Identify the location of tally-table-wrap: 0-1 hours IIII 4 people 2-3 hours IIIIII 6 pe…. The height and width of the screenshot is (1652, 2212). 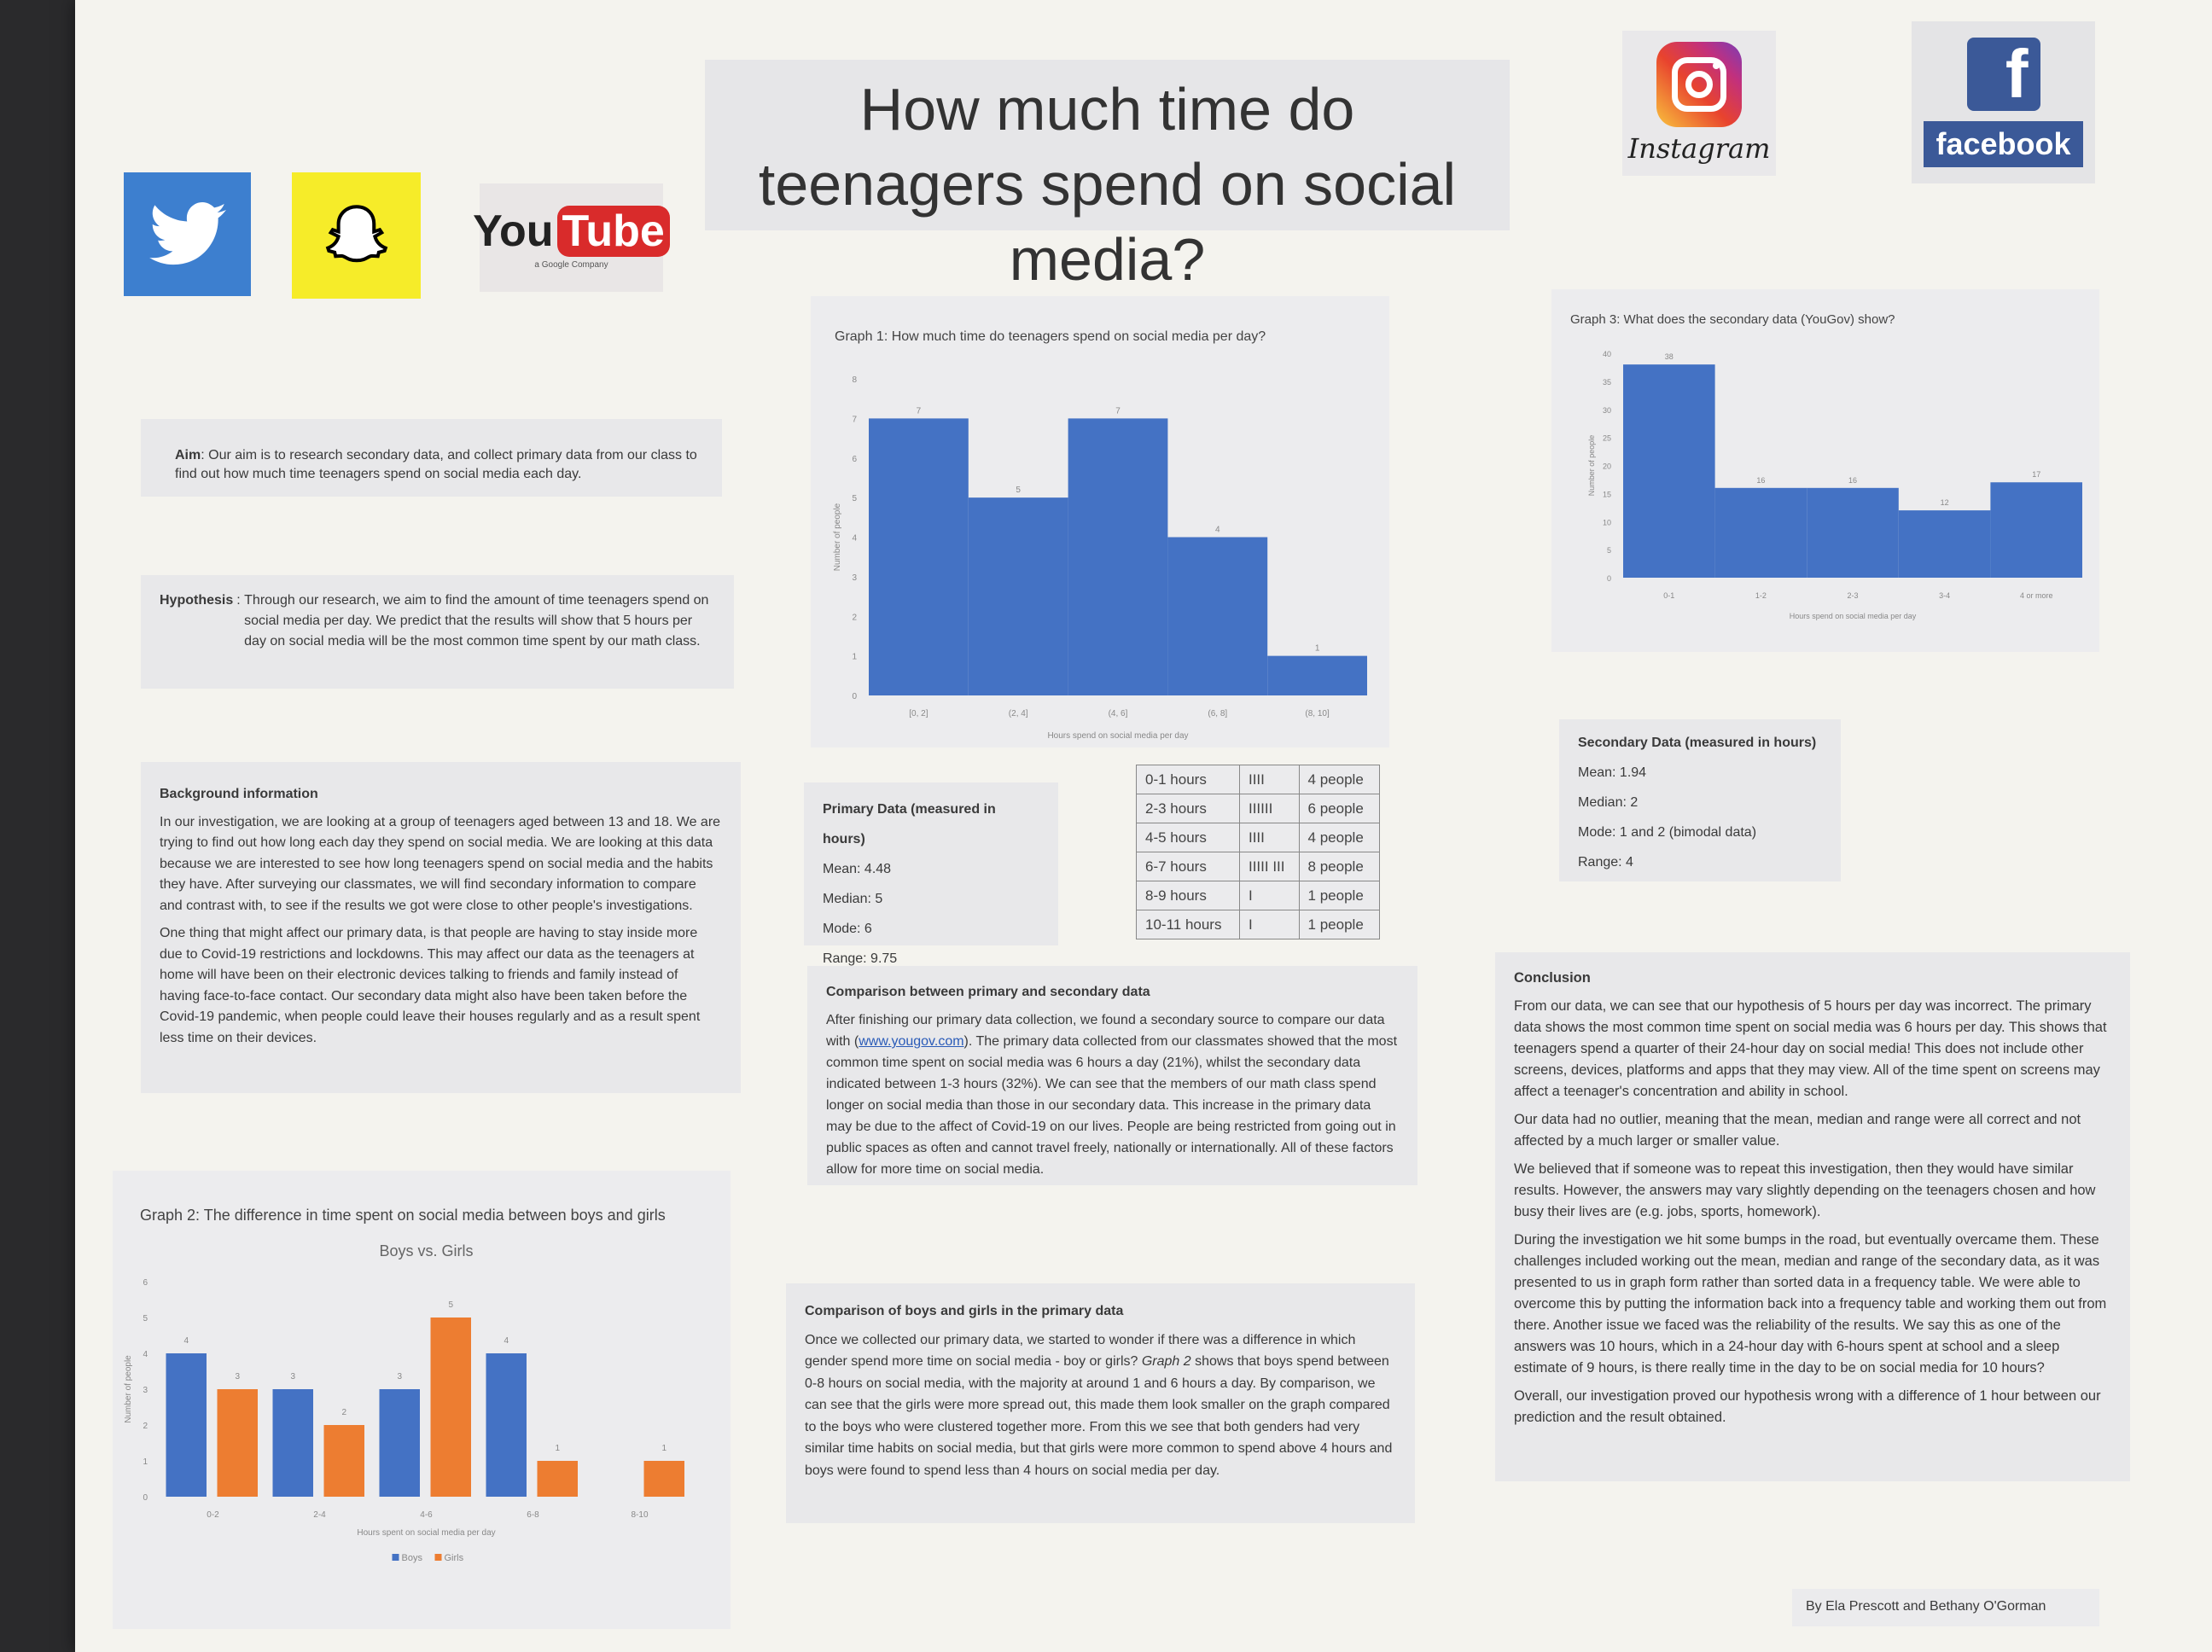
(1258, 852).